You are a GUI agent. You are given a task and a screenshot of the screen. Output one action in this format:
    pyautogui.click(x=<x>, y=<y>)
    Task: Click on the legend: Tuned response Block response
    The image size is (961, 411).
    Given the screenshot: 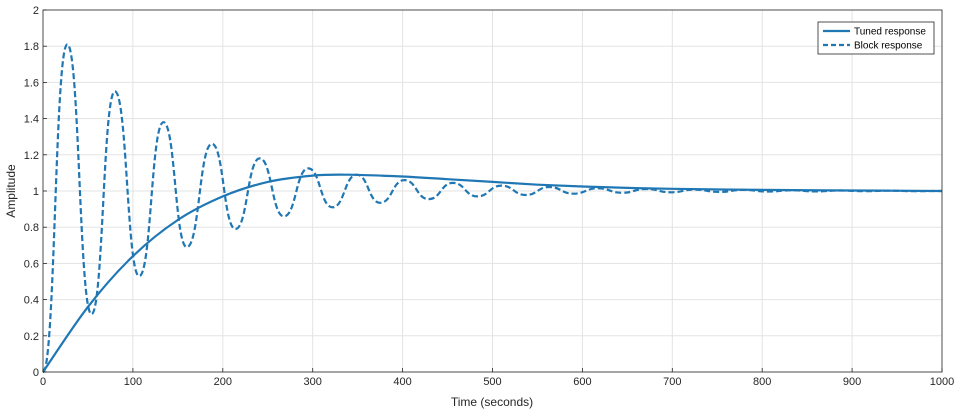 What is the action you would take?
    pyautogui.click(x=876, y=38)
    